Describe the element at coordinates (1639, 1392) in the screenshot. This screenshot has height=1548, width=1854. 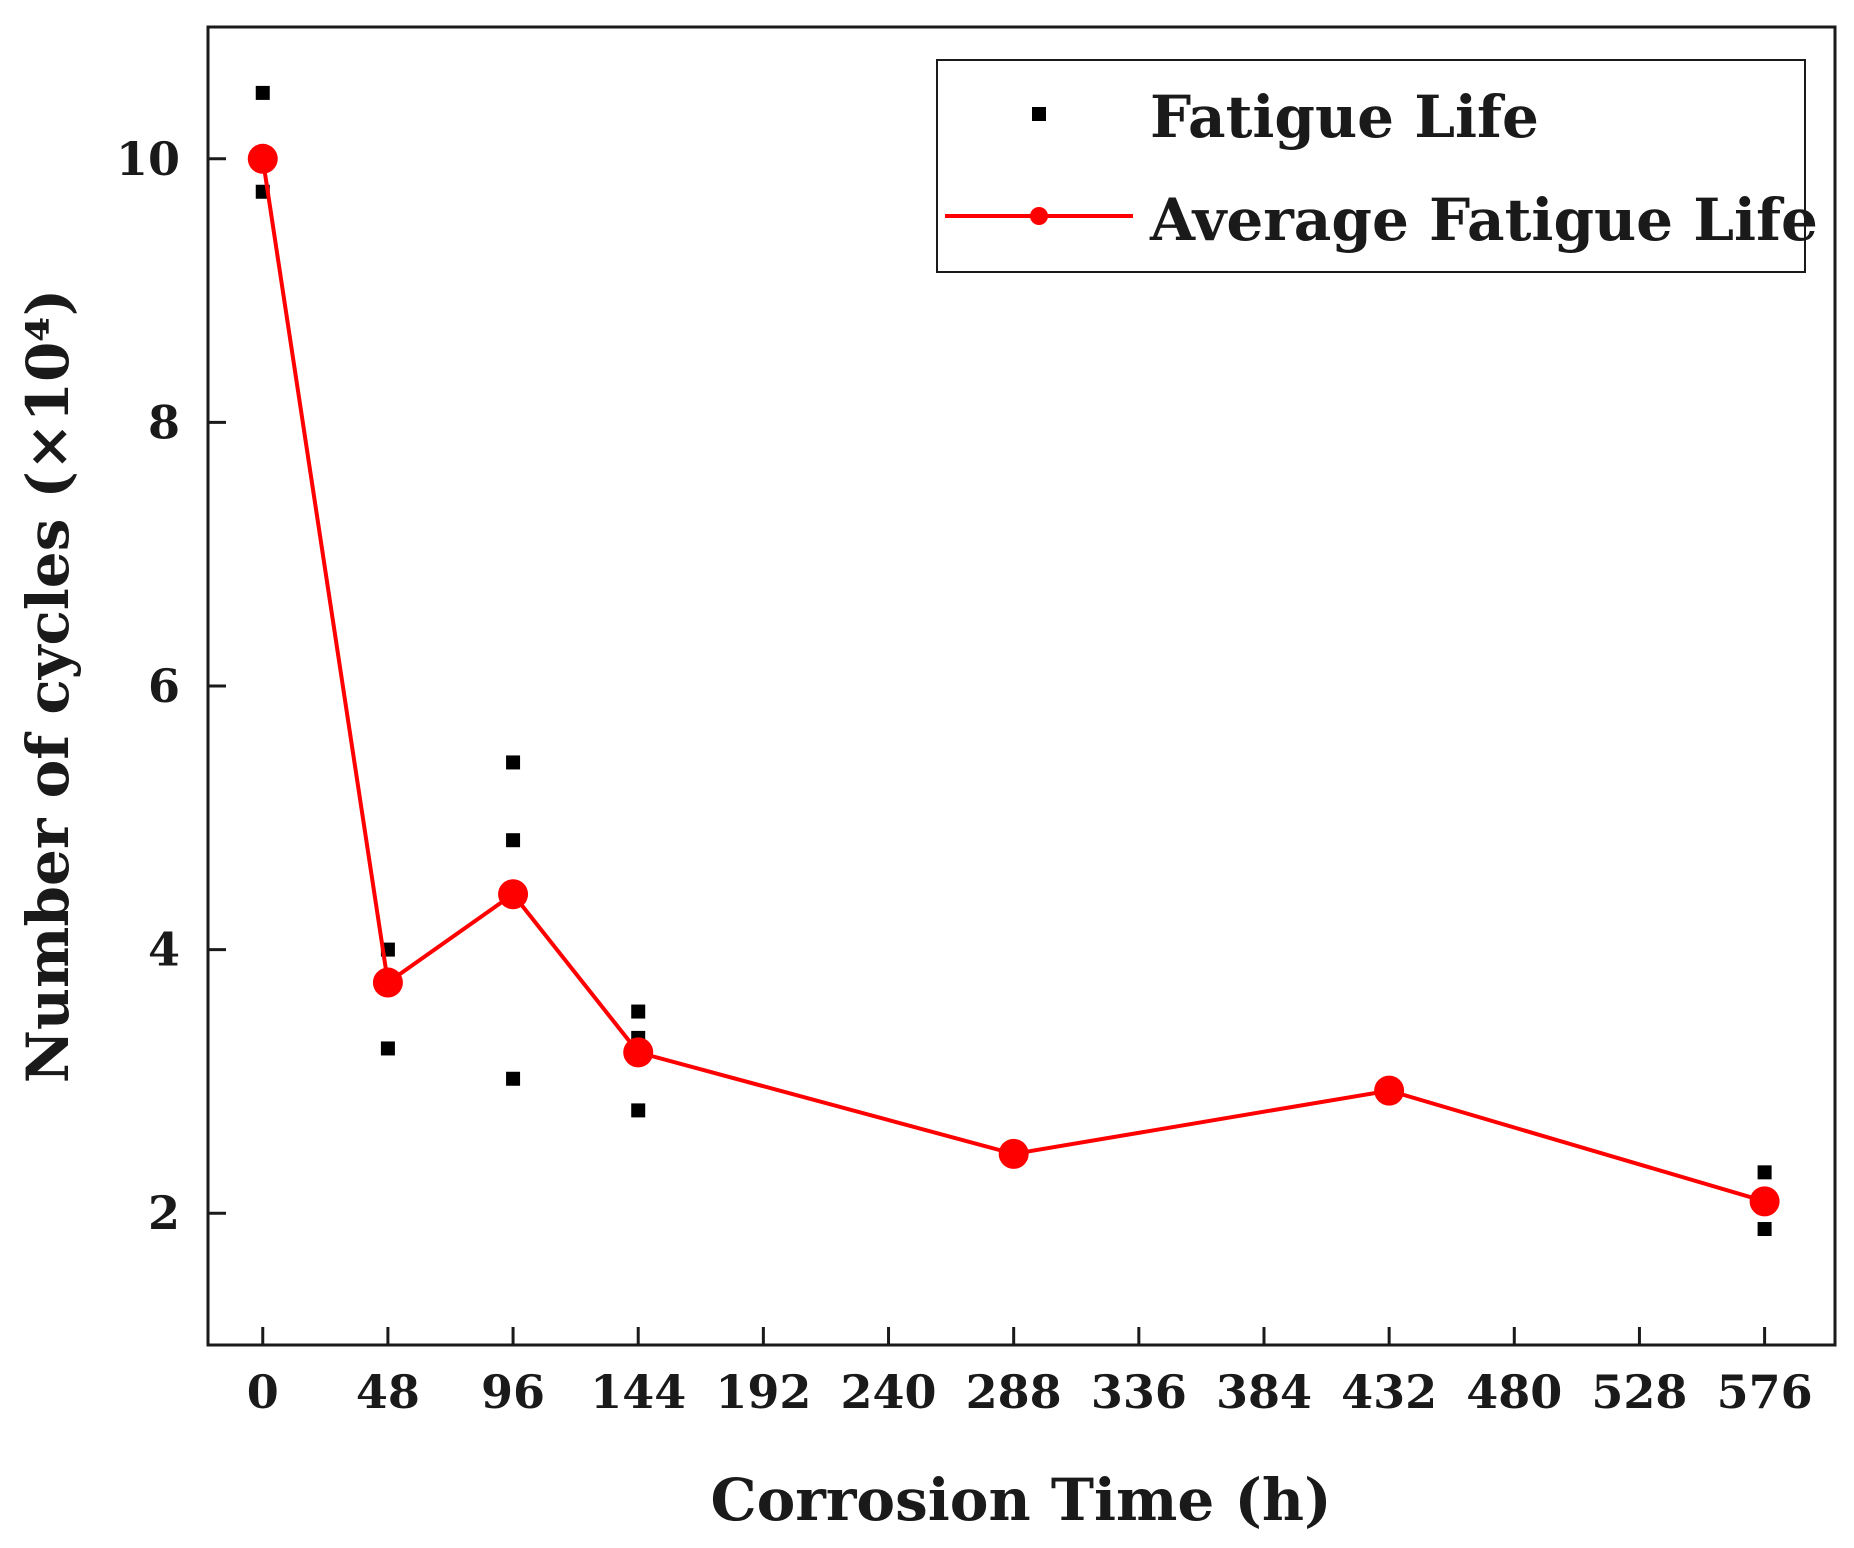
I see `x-tick-label-528: 528` at that location.